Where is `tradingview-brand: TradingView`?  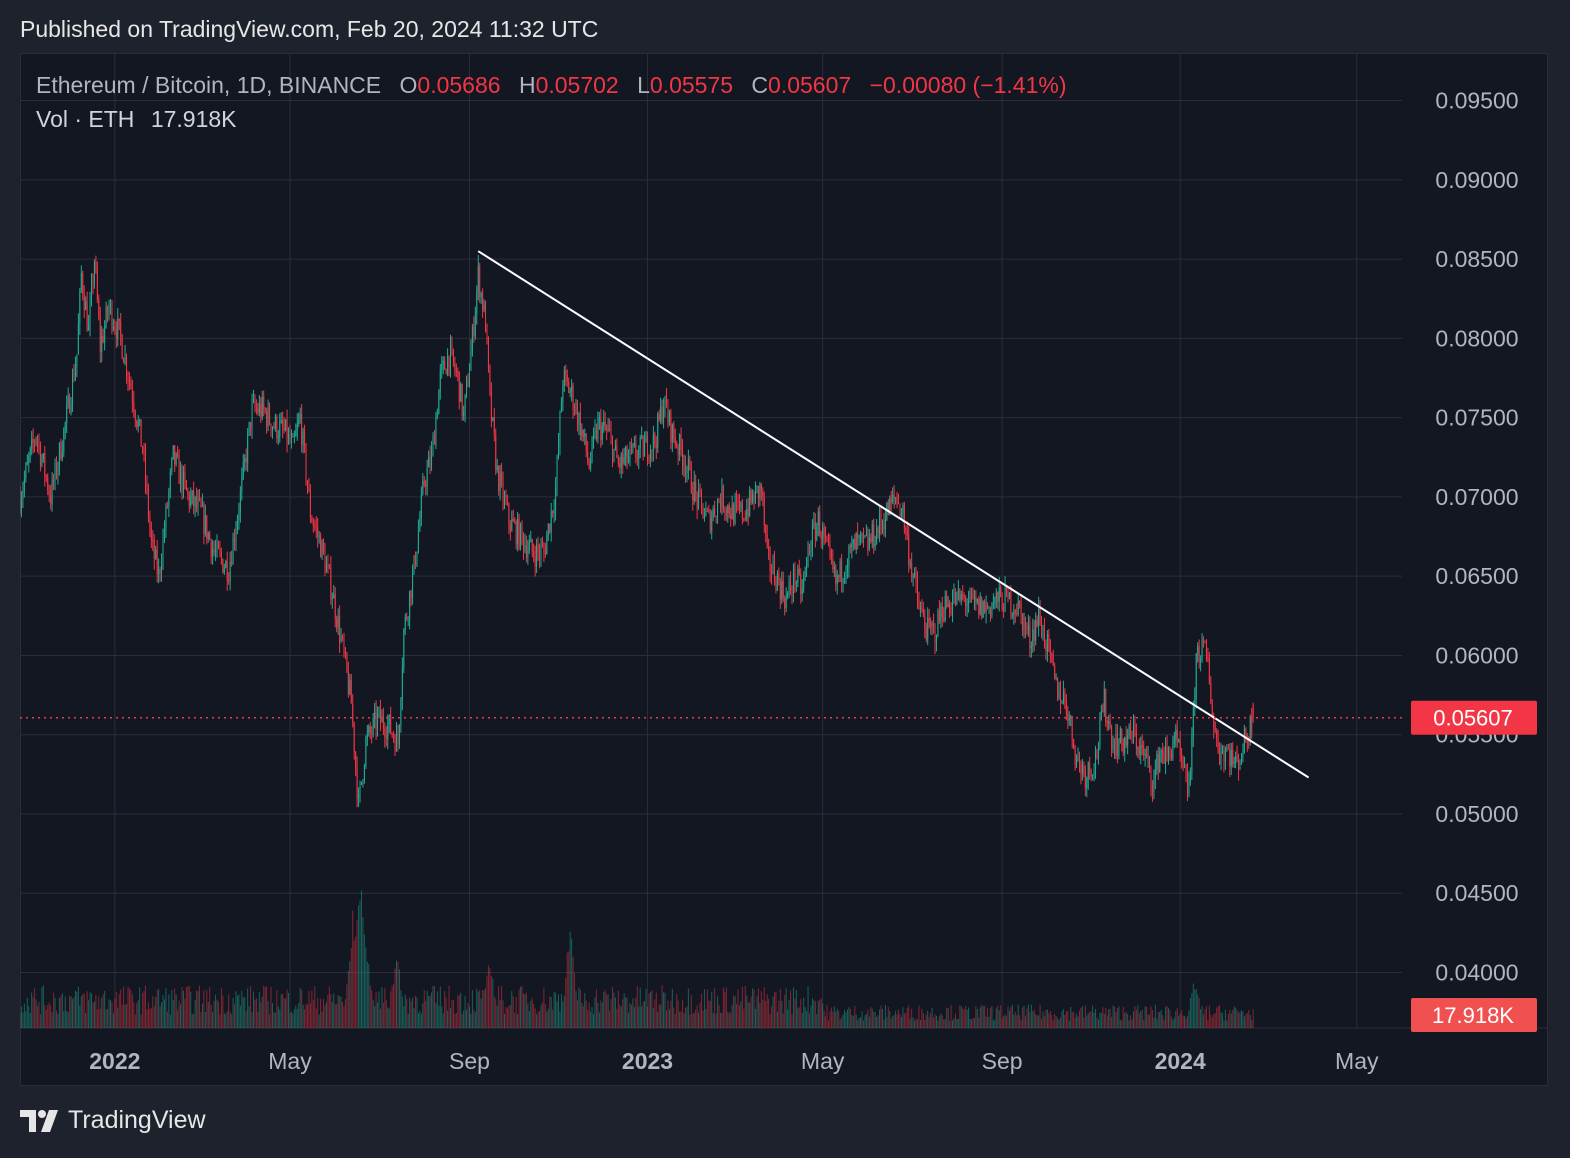 tradingview-brand: TradingView is located at coordinates (137, 1120).